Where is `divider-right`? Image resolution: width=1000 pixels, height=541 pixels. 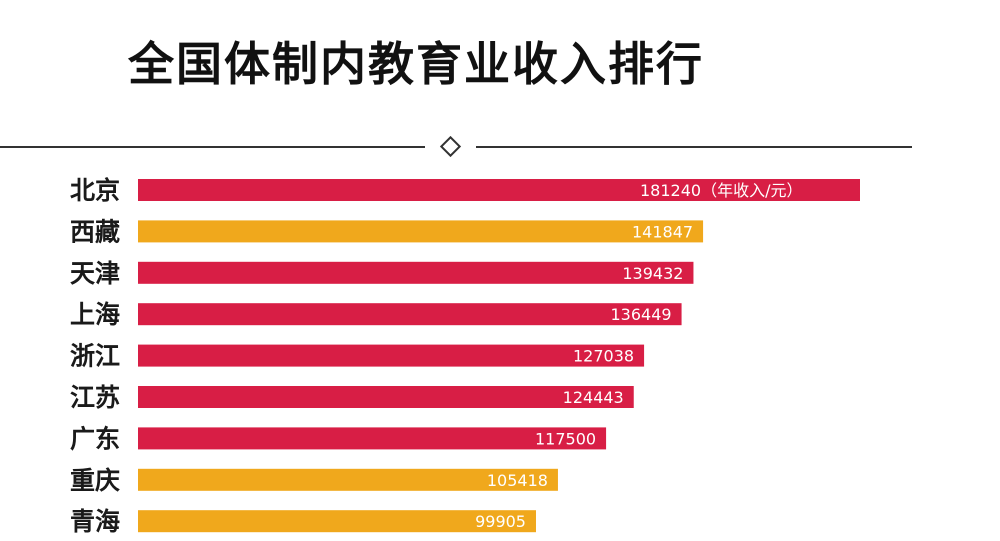 divider-right is located at coordinates (694, 147).